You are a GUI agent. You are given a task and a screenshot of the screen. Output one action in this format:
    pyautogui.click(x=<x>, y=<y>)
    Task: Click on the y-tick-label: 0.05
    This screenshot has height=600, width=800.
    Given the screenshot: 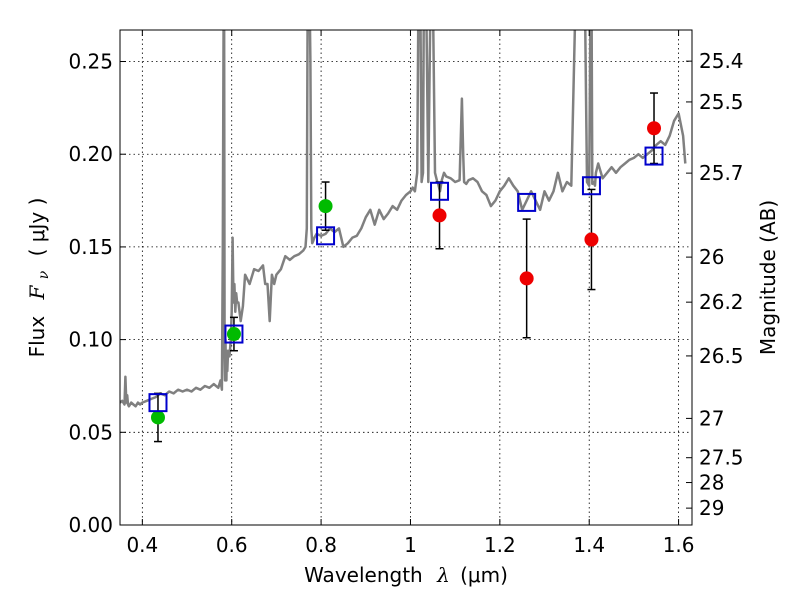 What is the action you would take?
    pyautogui.click(x=90, y=432)
    